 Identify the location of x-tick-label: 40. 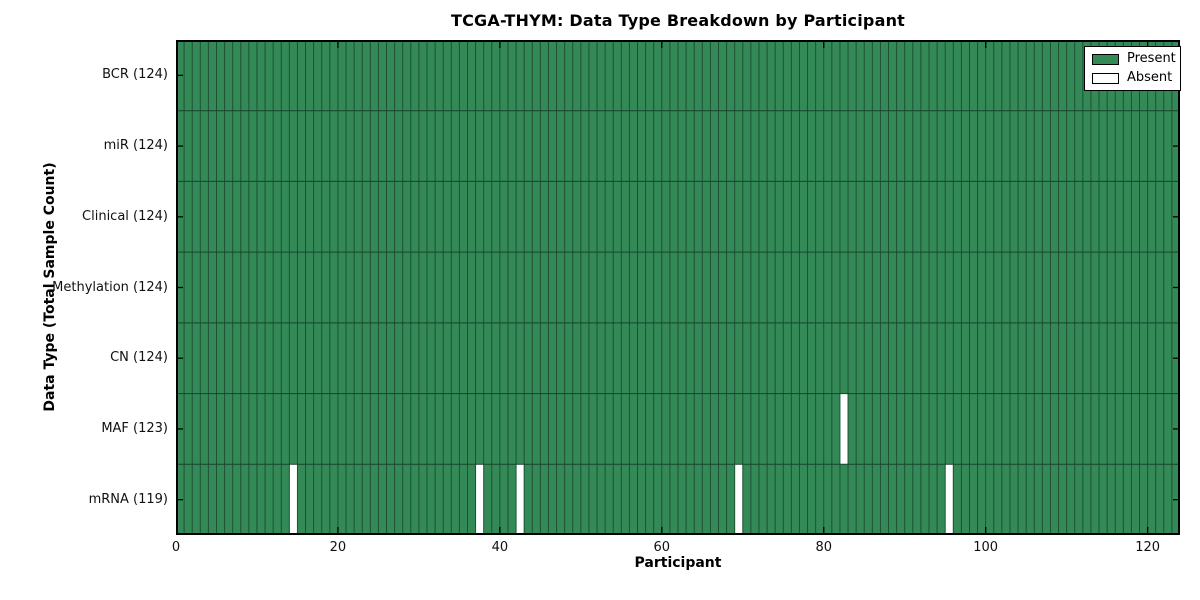
(500, 547).